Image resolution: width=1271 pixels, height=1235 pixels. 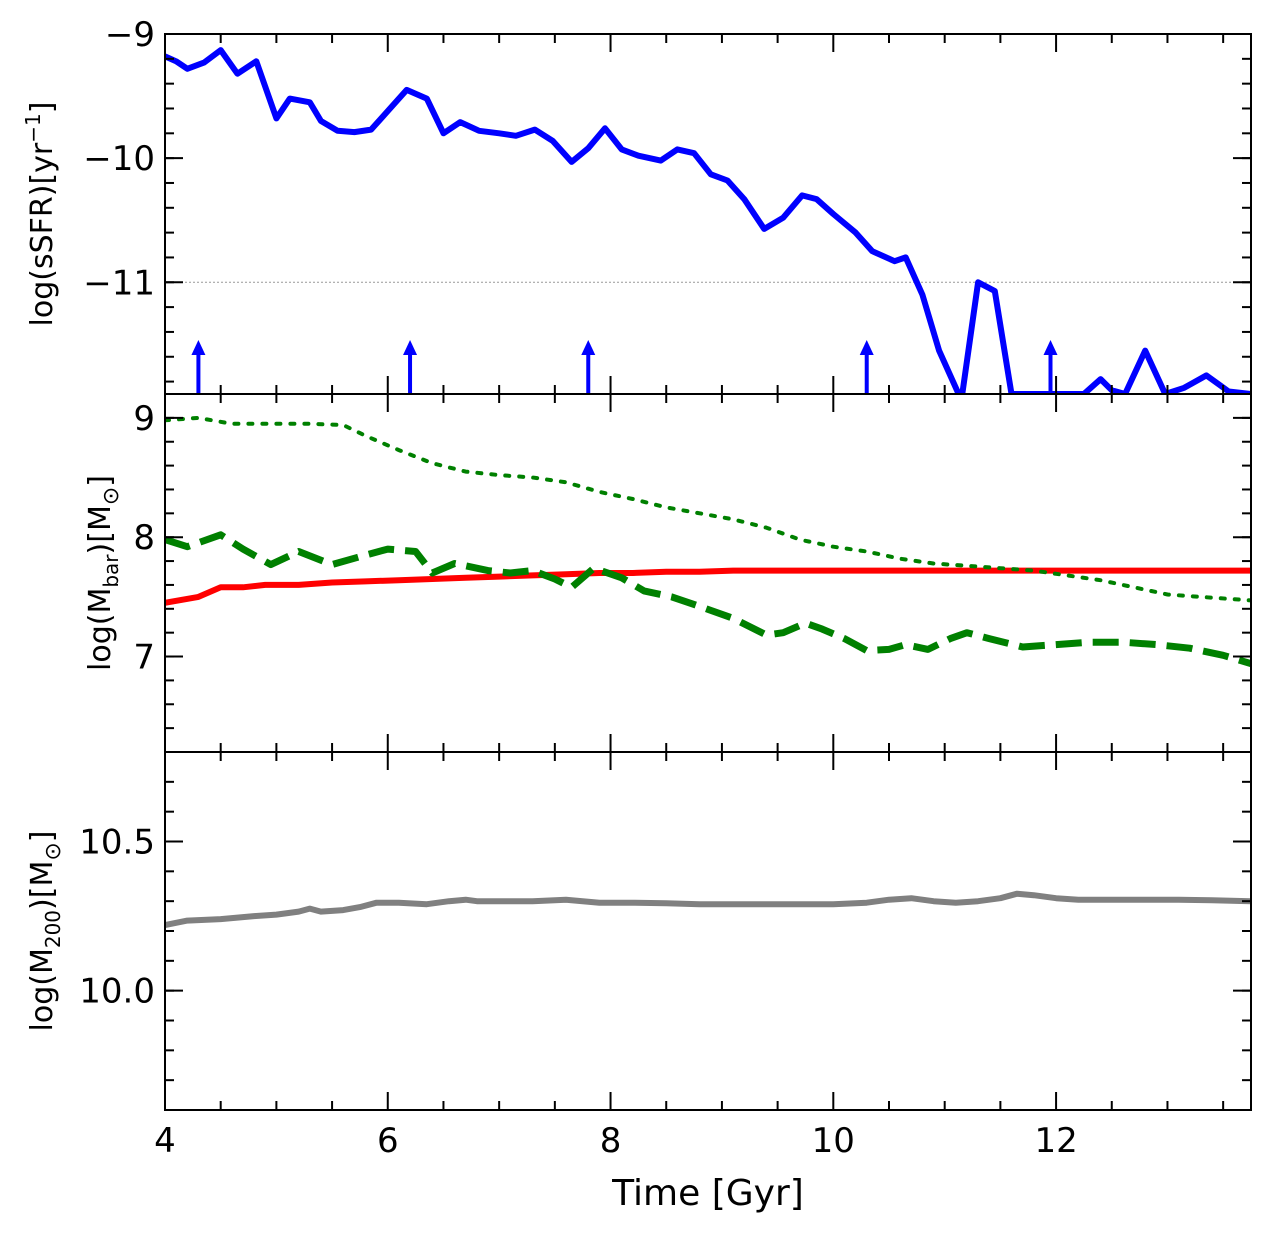 I want to click on y-tick-label: −10, so click(x=119, y=159).